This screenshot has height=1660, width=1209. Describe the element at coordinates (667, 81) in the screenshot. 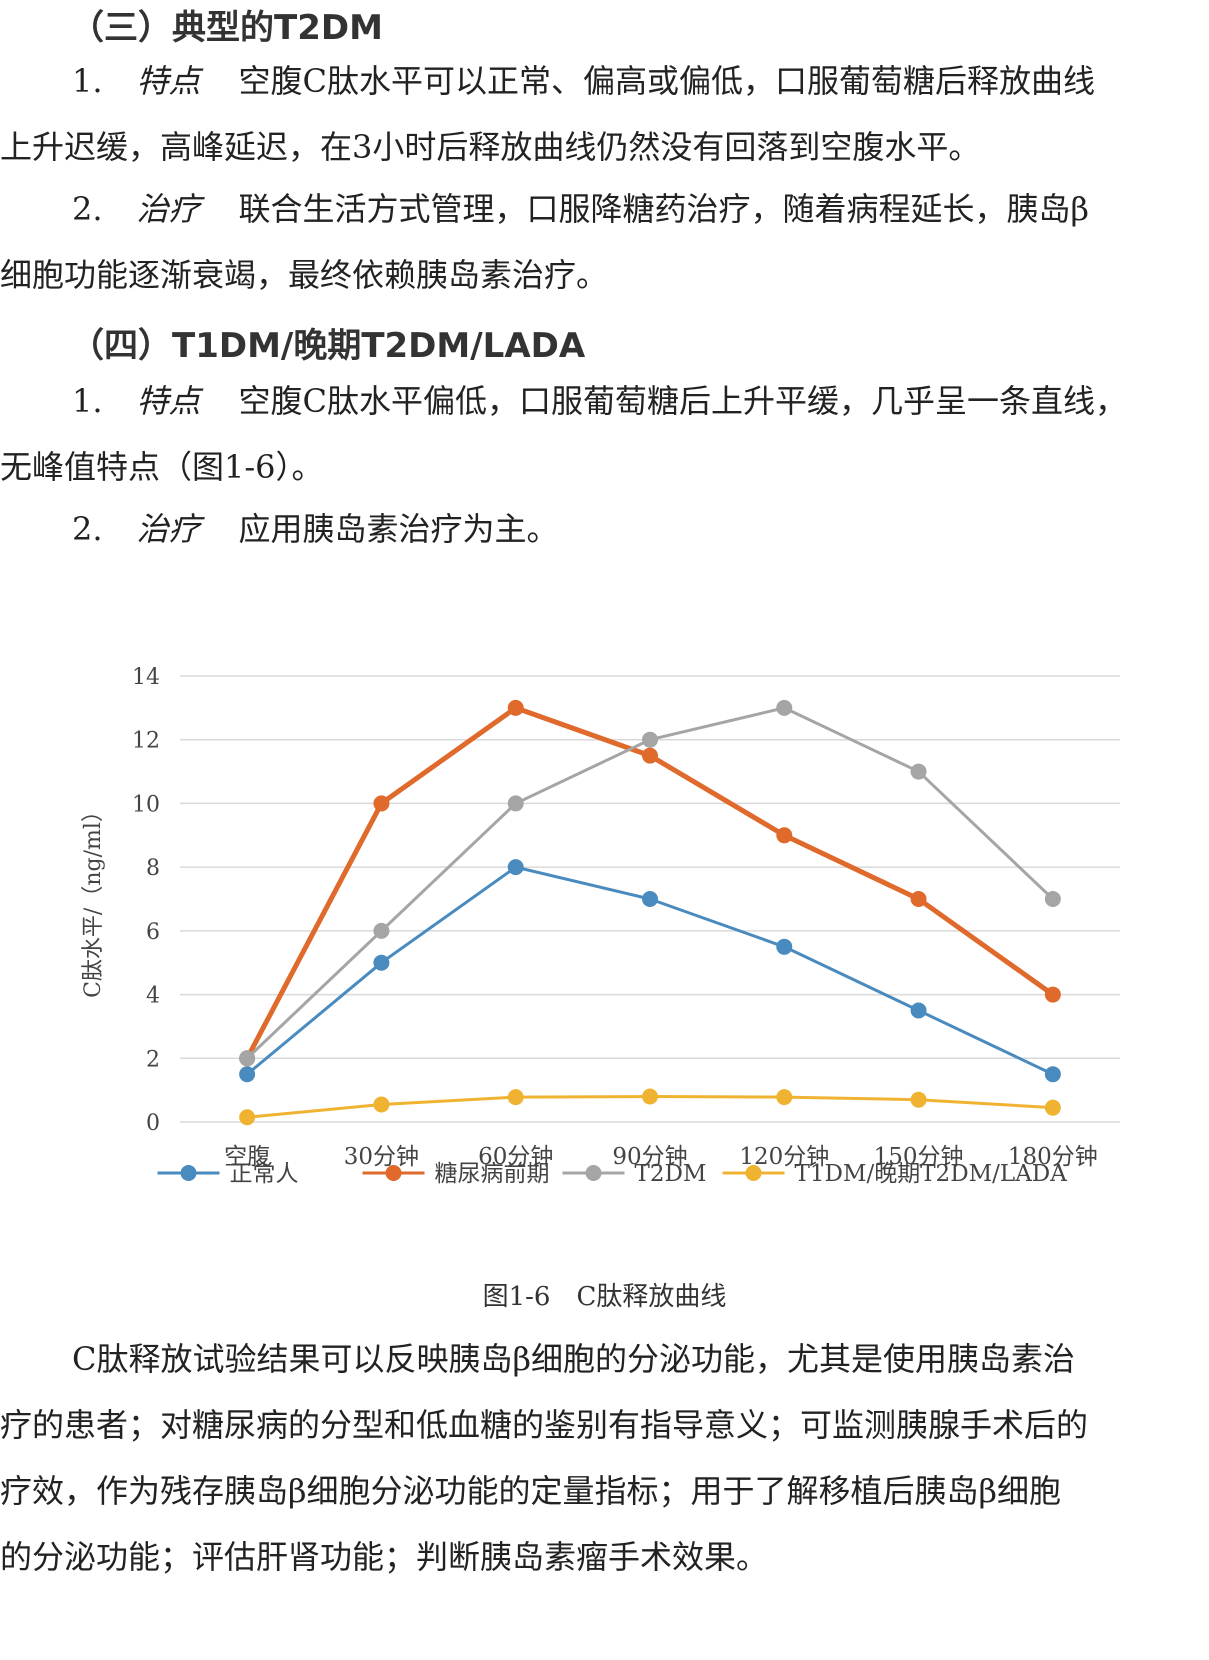

I see `item-text: 空腹C肽水平可以正常、偏高或偏低，口服葡萄糖后释放曲线` at that location.